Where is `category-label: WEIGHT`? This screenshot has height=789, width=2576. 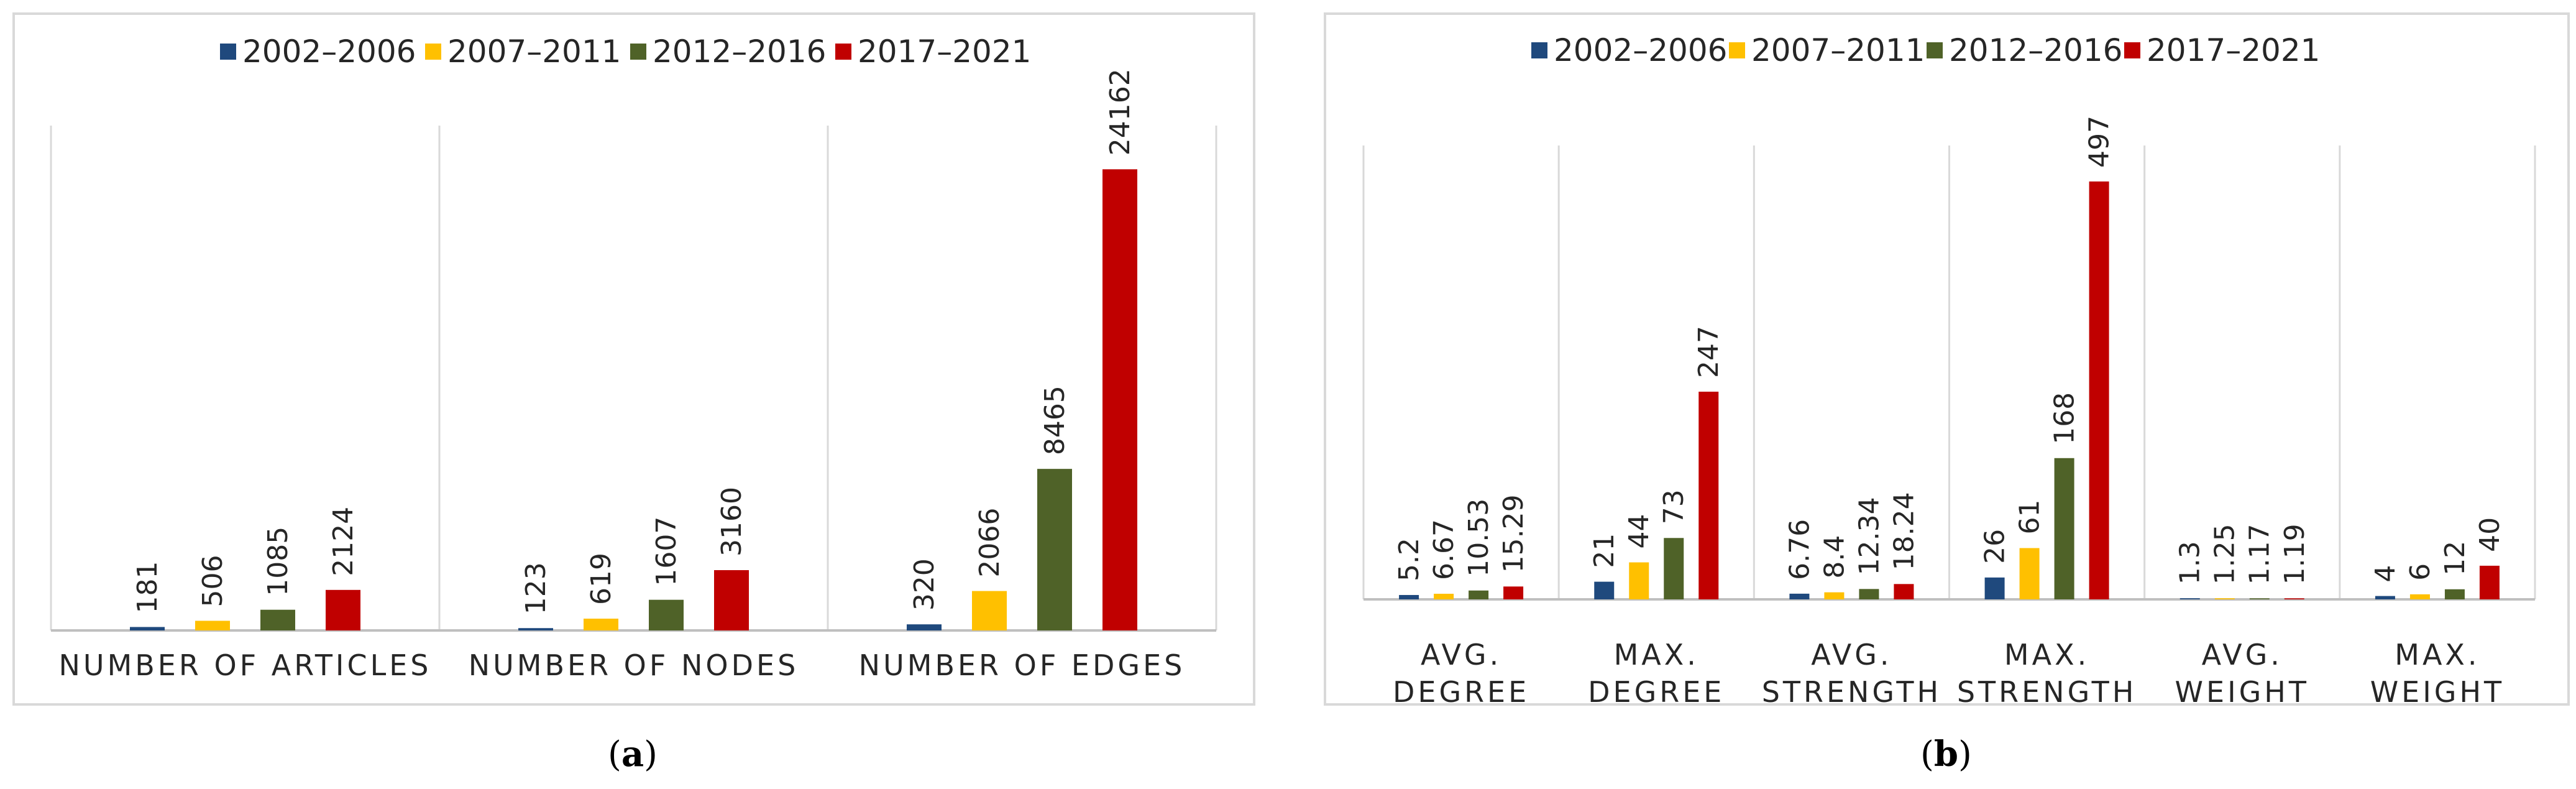
category-label: WEIGHT is located at coordinates (2242, 692).